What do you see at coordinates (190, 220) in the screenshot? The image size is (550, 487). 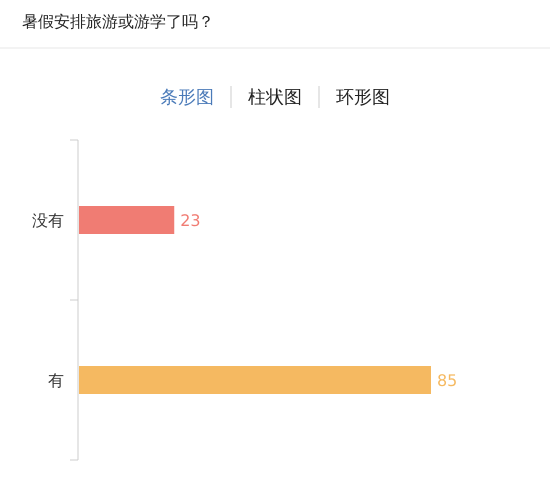 I see `data-label: 23` at bounding box center [190, 220].